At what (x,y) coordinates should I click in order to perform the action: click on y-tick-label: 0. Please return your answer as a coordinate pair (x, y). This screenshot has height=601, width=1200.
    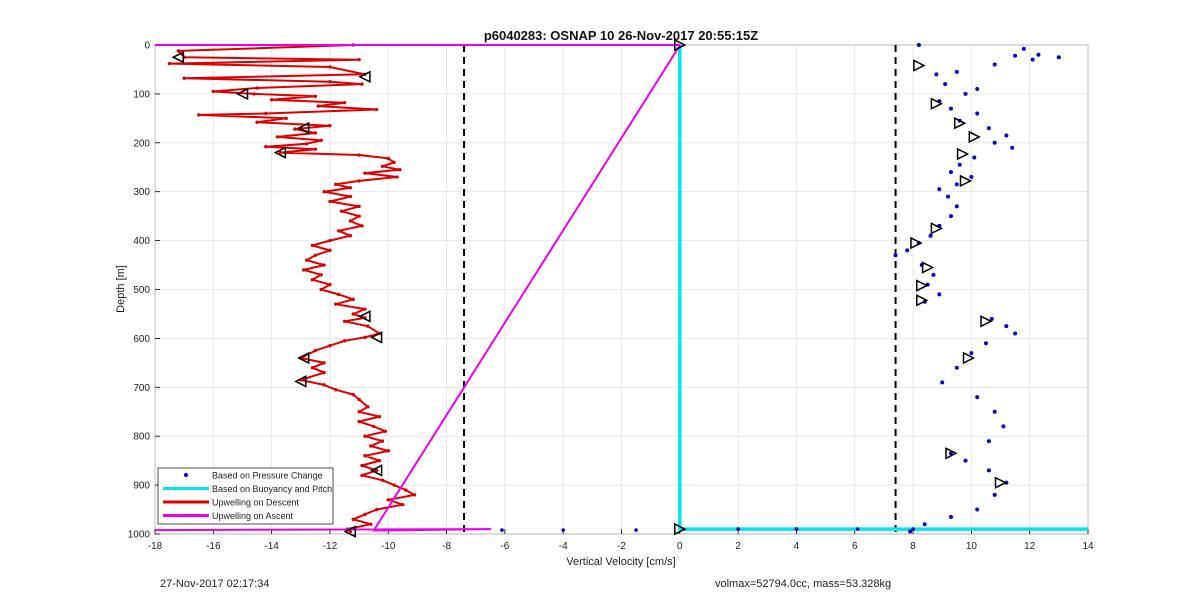
    Looking at the image, I should click on (147, 46).